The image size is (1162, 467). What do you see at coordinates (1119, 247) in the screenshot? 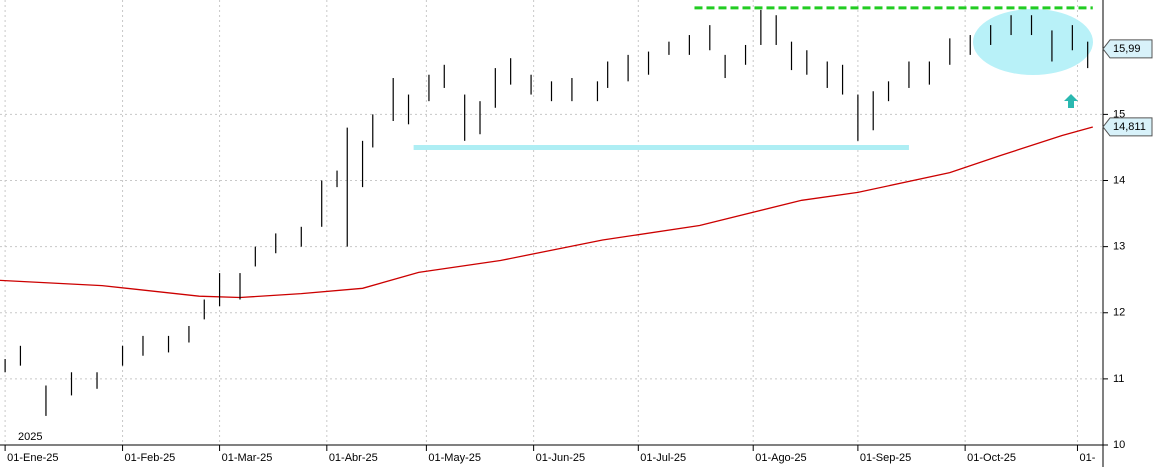
I see `y-tick-label: 13` at bounding box center [1119, 247].